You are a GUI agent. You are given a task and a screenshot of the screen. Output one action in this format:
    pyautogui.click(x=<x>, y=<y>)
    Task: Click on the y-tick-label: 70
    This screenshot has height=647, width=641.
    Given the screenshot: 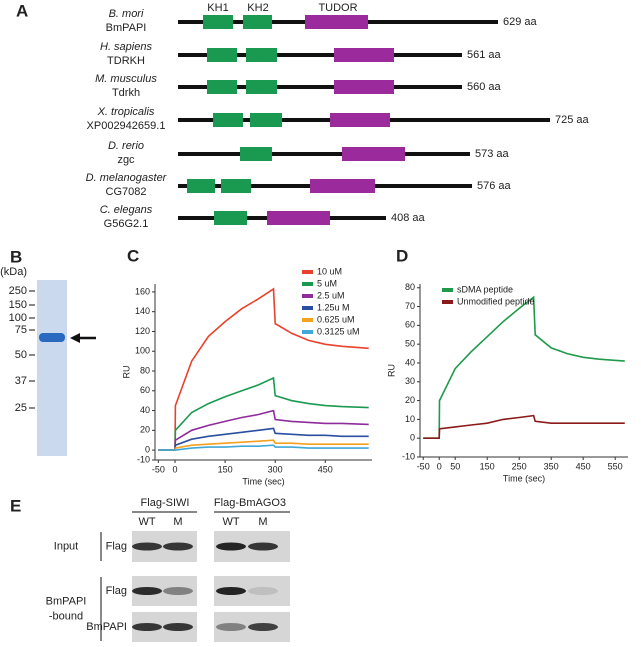 What is the action you would take?
    pyautogui.click(x=410, y=306)
    